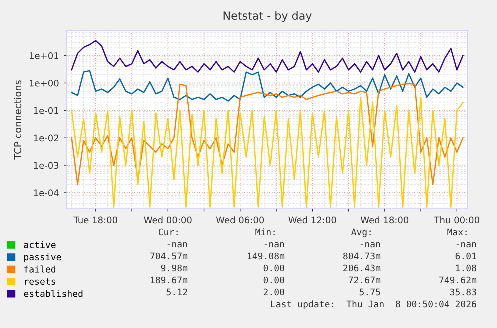 The image size is (497, 328). What do you see at coordinates (370, 292) in the screenshot?
I see `text: 5.75` at bounding box center [370, 292].